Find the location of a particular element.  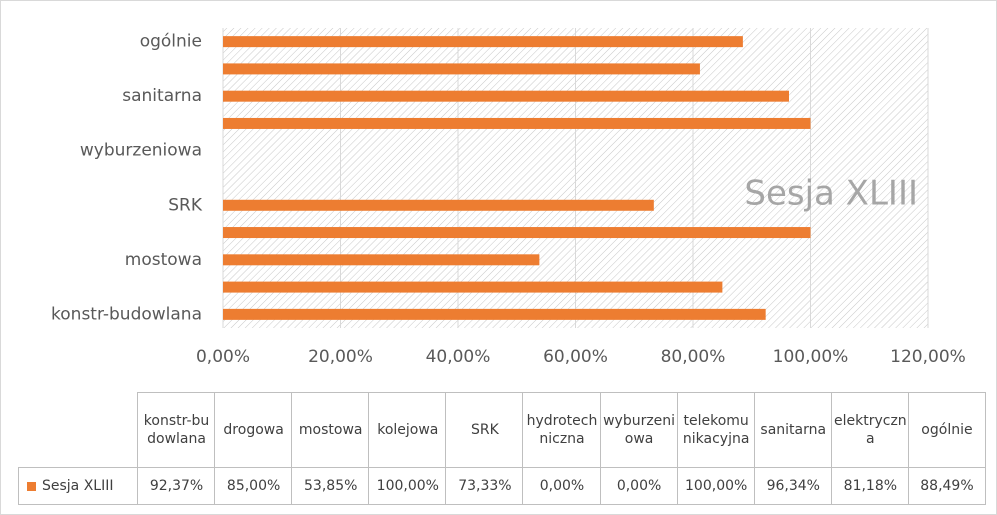

x-tick-label: 40,00% is located at coordinates (458, 357).